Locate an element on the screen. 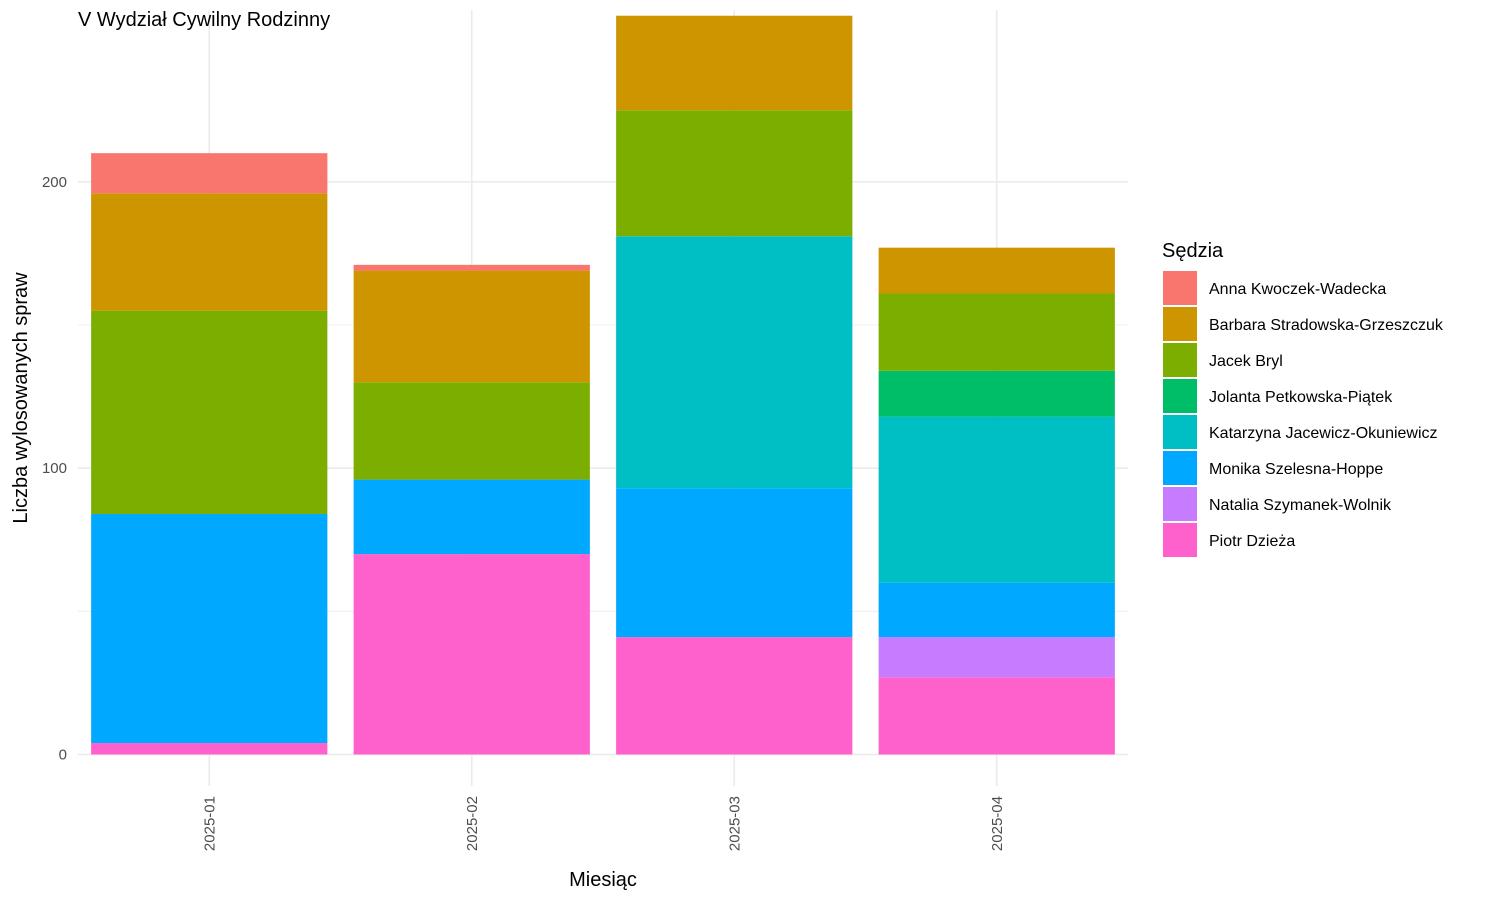  legend-label: Anna Kwoczek-Wadecka is located at coordinates (1297, 289).